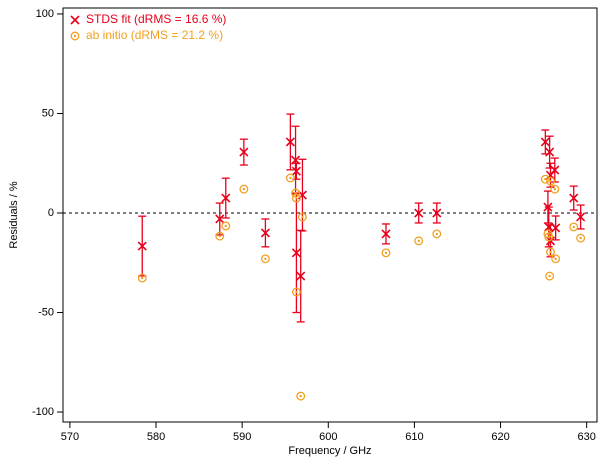  Describe the element at coordinates (414, 437) in the screenshot. I see `x-tick-label: 610` at that location.